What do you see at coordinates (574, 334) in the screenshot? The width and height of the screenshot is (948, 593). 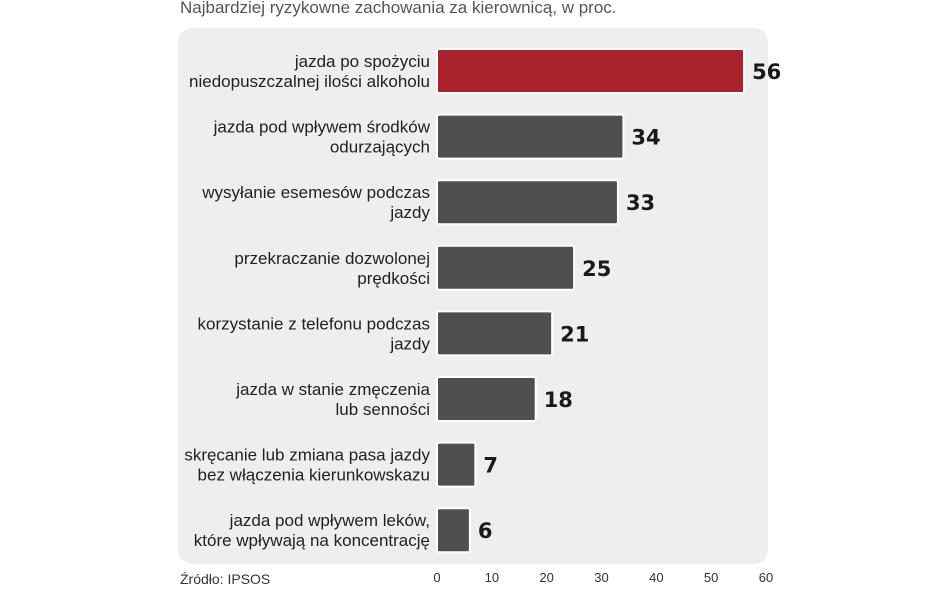 I see `value-label: 21` at bounding box center [574, 334].